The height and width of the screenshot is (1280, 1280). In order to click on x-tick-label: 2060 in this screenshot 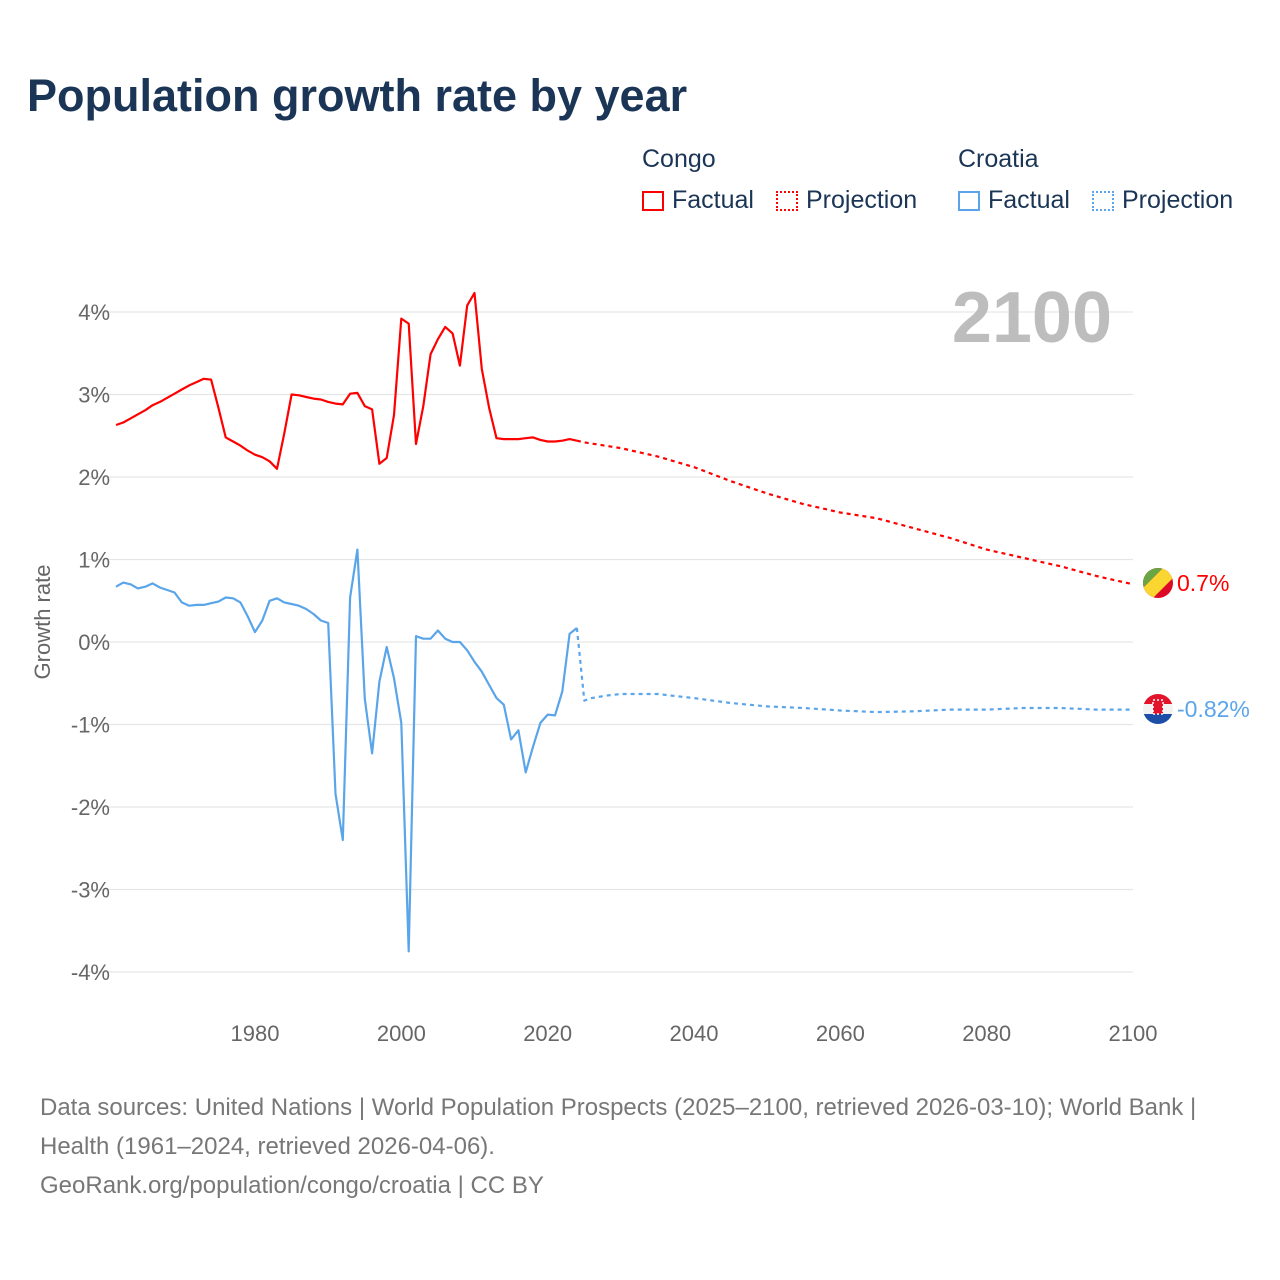, I will do `click(840, 1033)`.